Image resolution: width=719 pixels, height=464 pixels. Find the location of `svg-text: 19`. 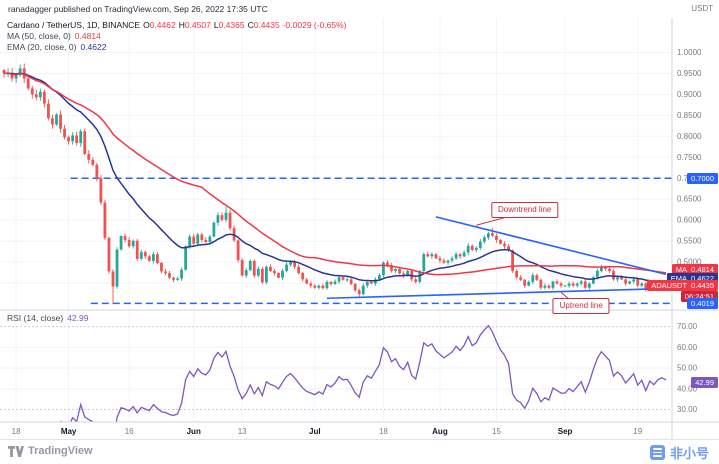

svg-text: 19 is located at coordinates (637, 431).